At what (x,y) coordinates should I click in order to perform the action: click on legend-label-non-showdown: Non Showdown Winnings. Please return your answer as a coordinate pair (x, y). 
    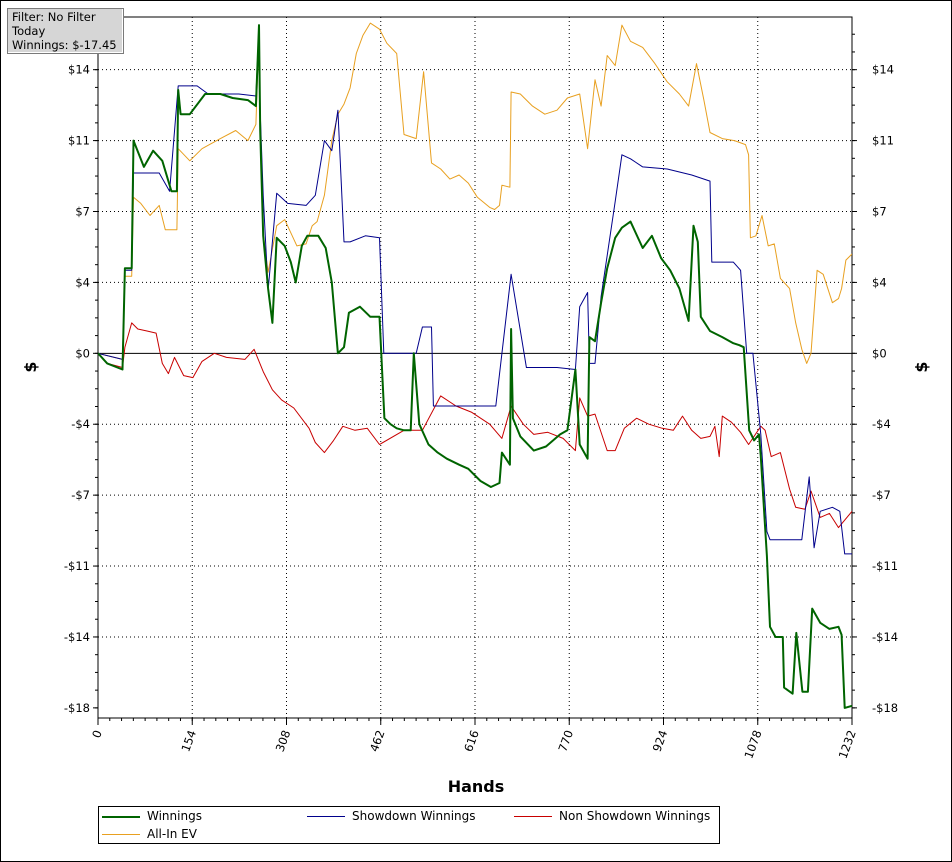
    Looking at the image, I should click on (635, 816).